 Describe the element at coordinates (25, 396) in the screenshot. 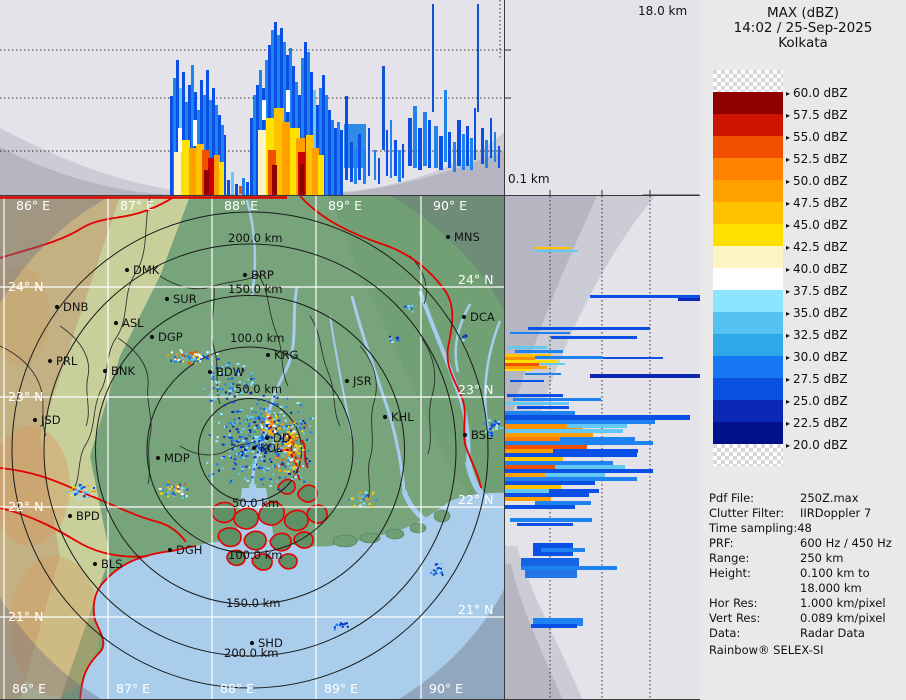

I see `latitude-label: 23° N` at that location.